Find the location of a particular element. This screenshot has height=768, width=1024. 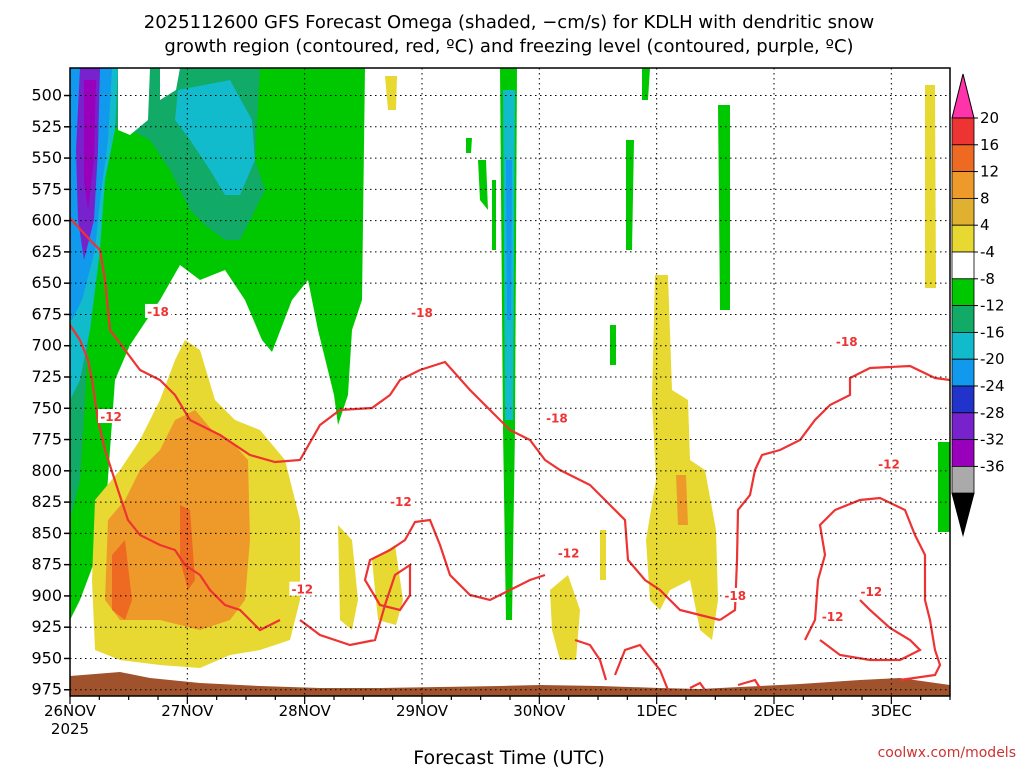

y-tick-label: 875 is located at coordinates (46, 564).